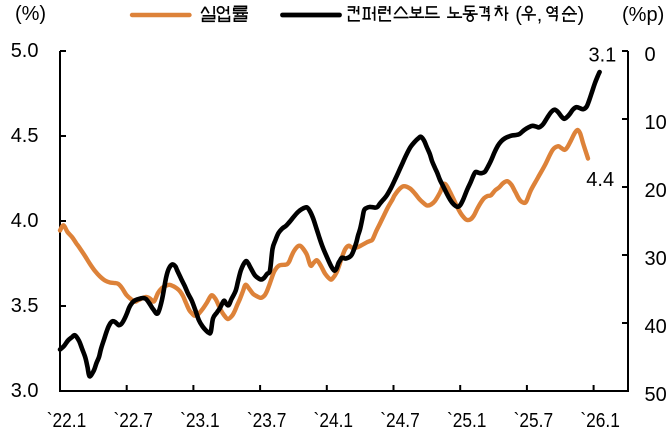 The image size is (671, 442). Describe the element at coordinates (25, 51) in the screenshot. I see `svg-text: 5.0` at that location.